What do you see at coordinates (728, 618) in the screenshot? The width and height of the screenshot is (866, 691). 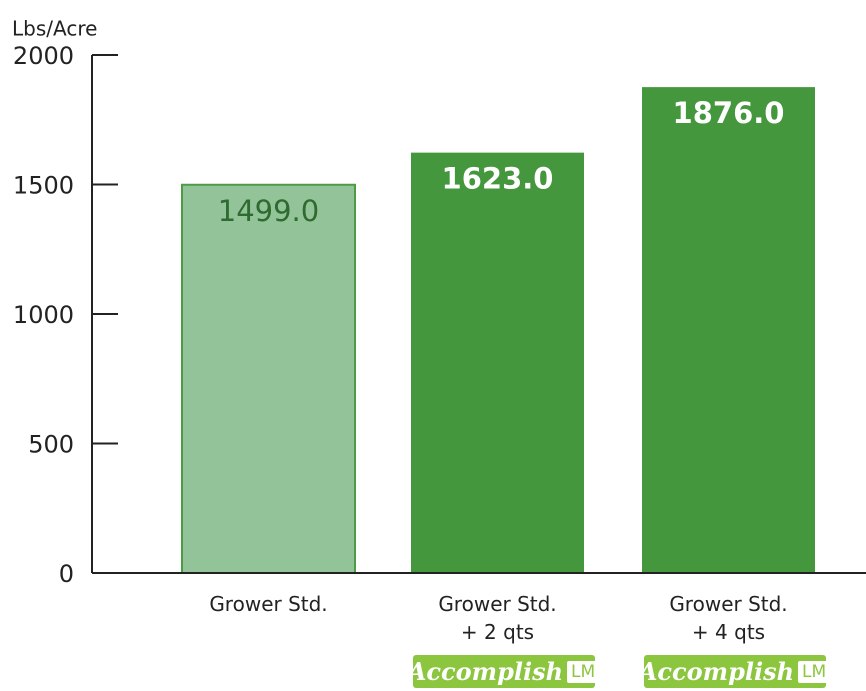 I see `x-tick-label: Grower Std. + 4 qts` at bounding box center [728, 618].